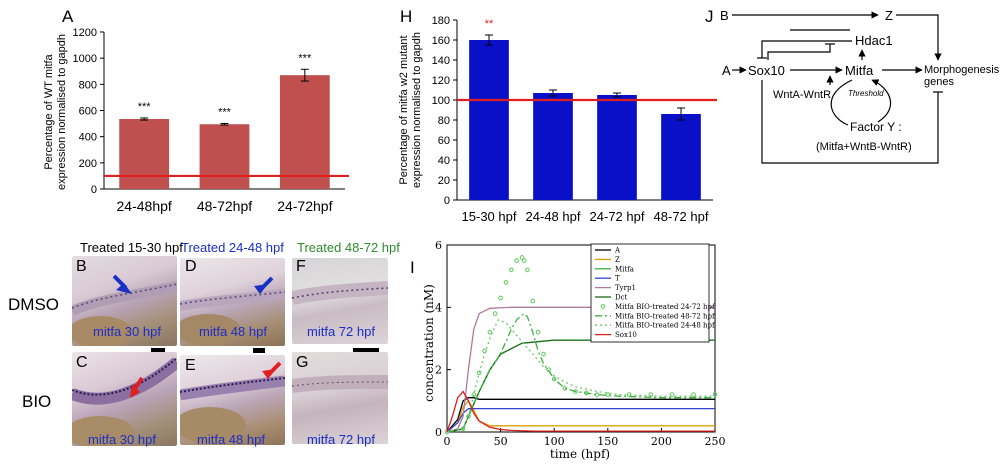 The image size is (1000, 467). I want to click on series-tyrp1-line, so click(580, 369).